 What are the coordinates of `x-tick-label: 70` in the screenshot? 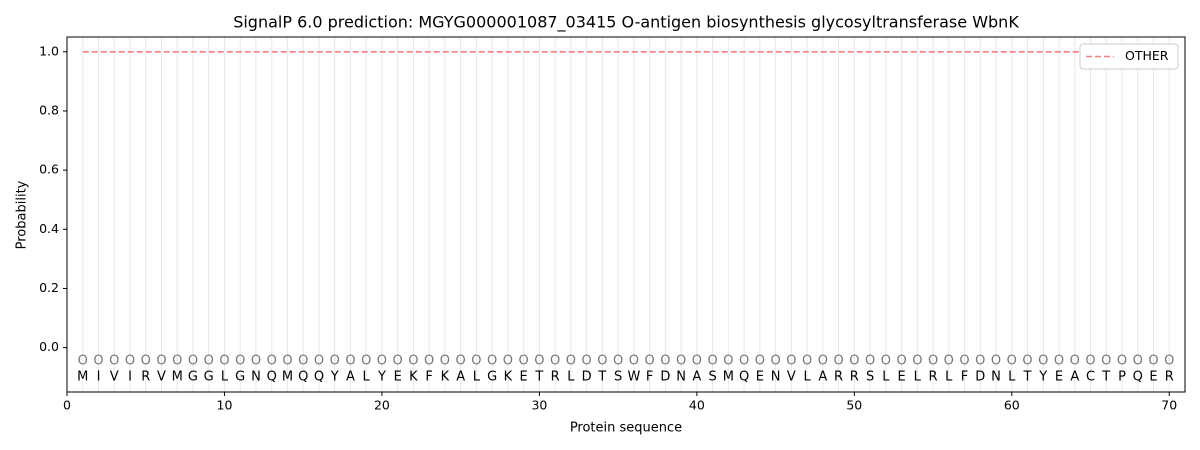 It's located at (1169, 405).